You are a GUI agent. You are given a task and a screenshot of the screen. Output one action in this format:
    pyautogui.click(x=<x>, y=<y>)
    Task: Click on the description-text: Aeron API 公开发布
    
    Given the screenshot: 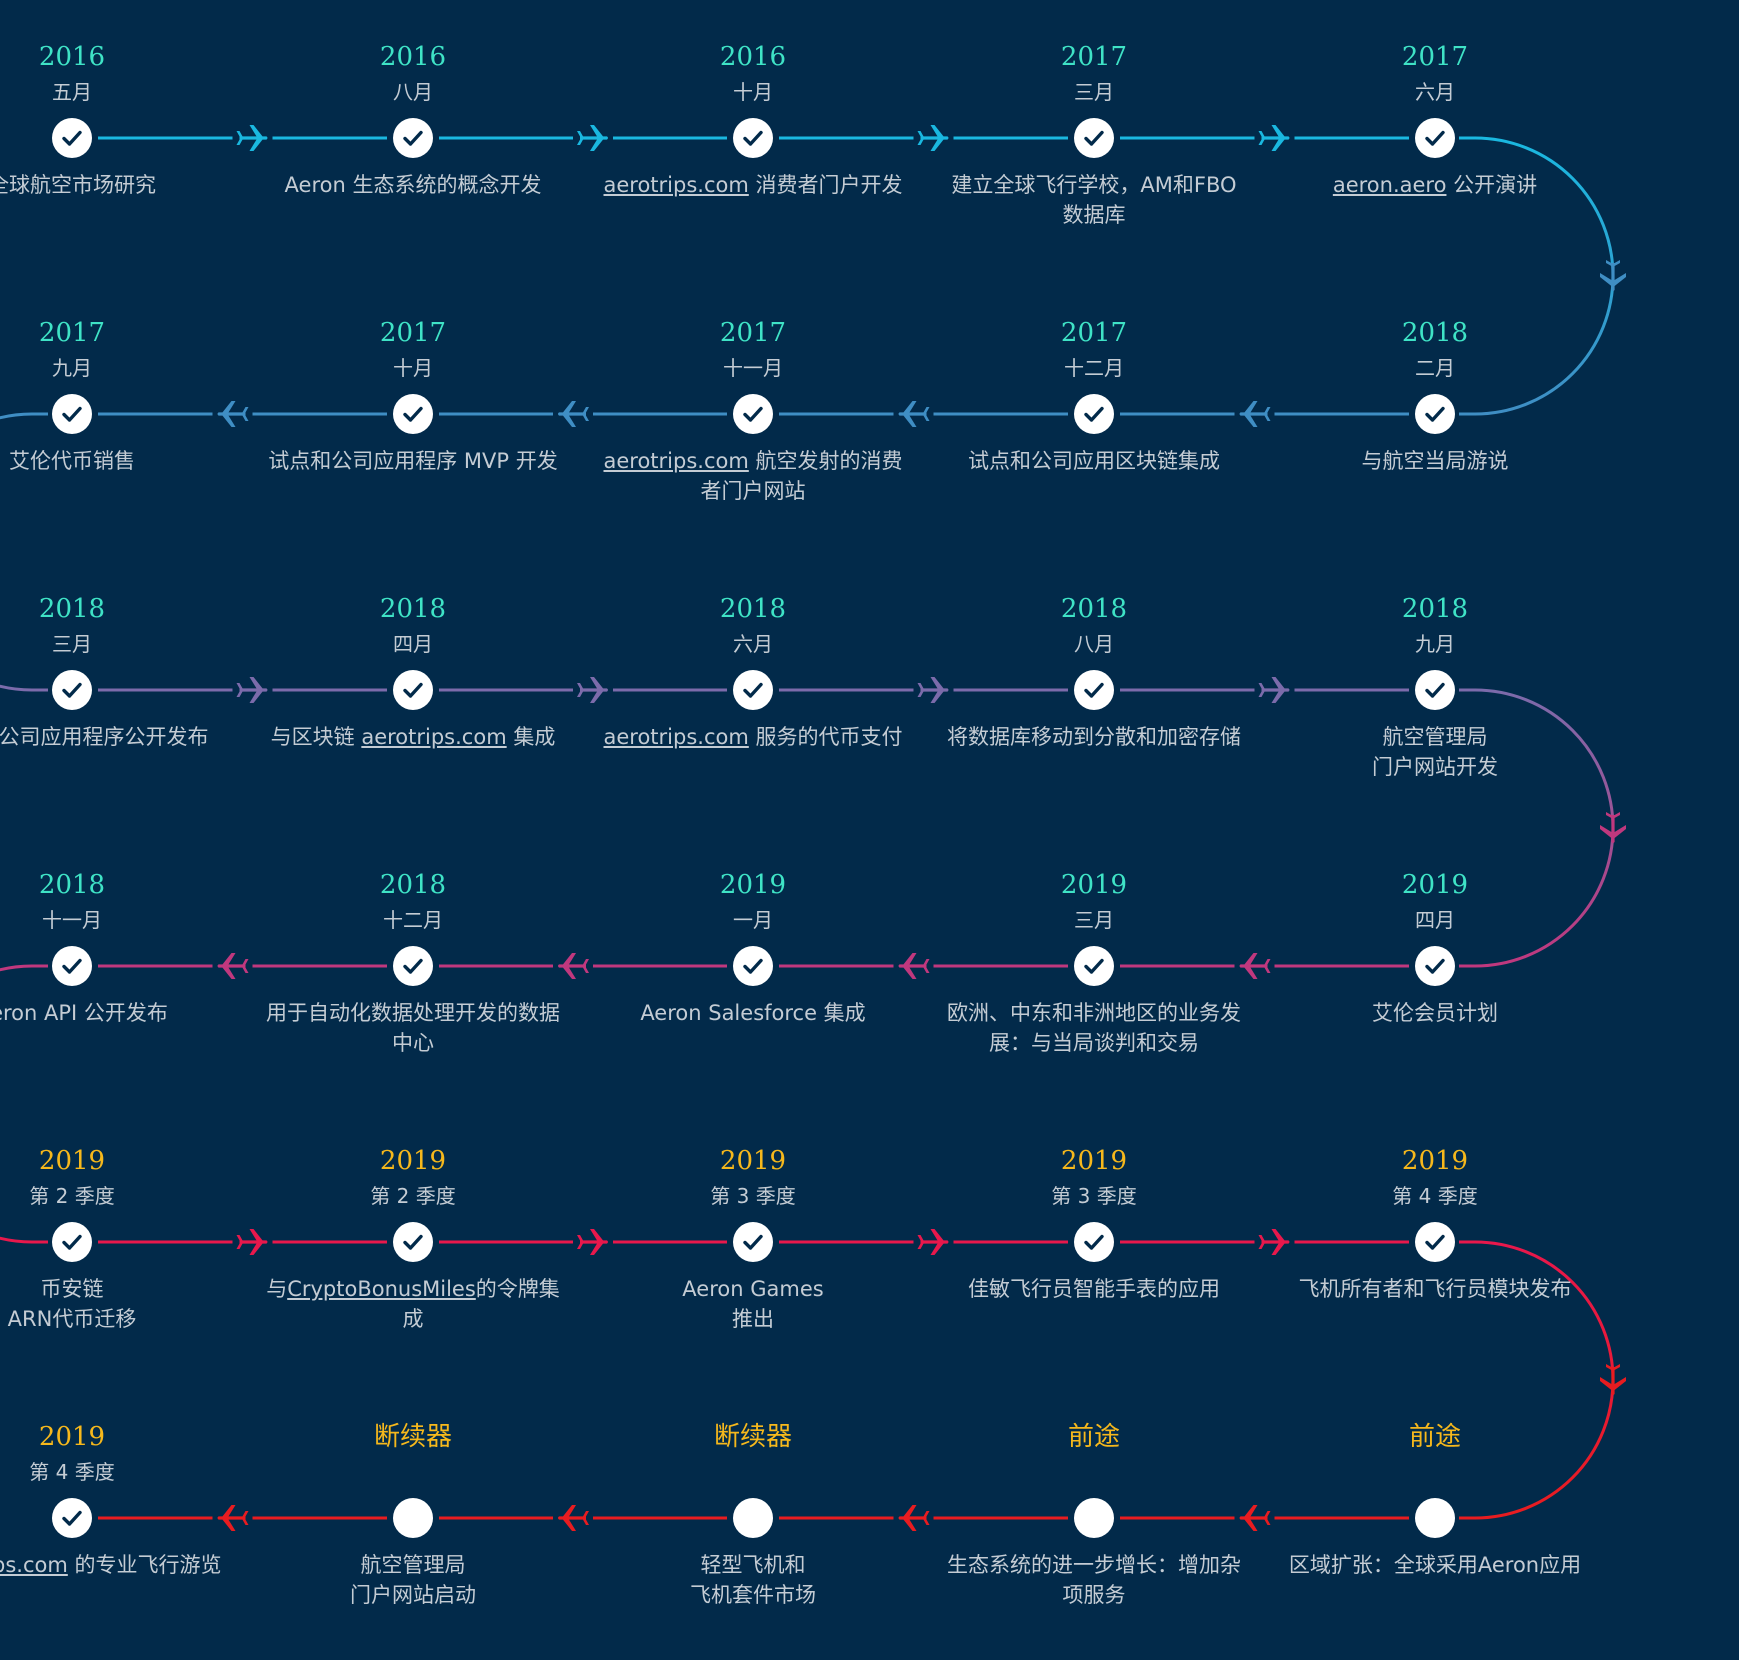 What is the action you would take?
    pyautogui.click(x=84, y=1013)
    